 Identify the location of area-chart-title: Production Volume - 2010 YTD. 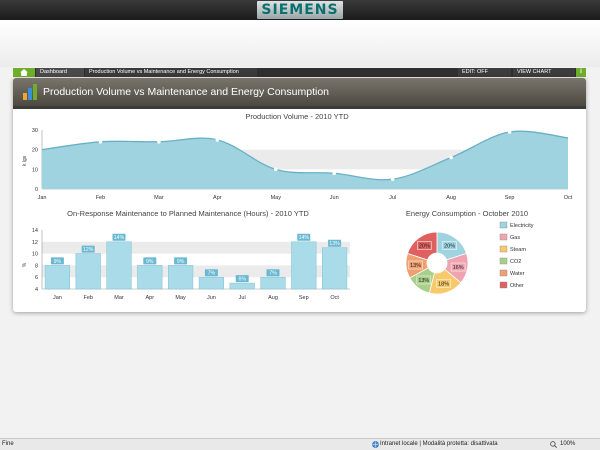
(297, 116).